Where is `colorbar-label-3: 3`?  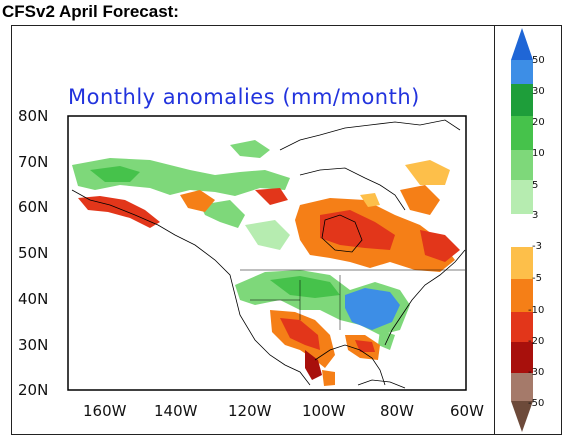 colorbar-label-3: 3 is located at coordinates (535, 215).